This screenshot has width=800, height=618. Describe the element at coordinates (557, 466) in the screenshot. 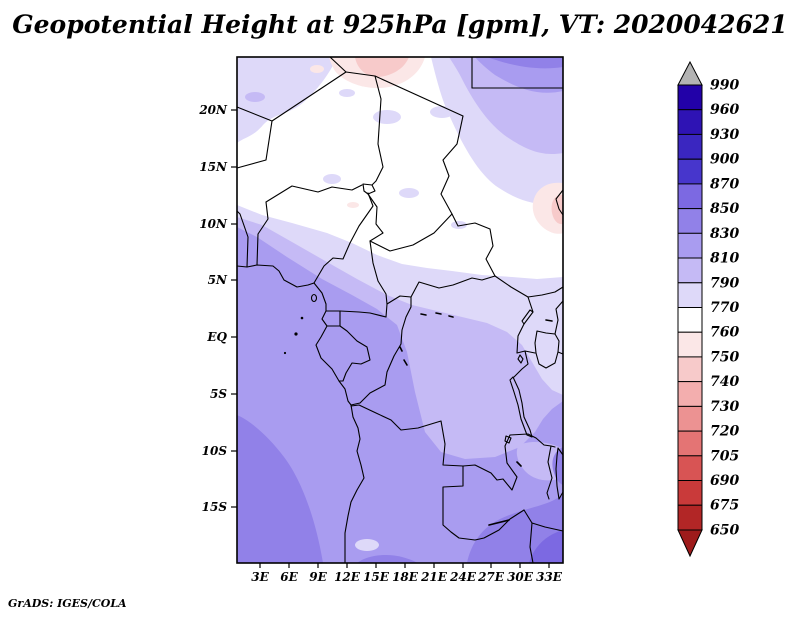

I see `field-band-830-850-rightedge` at that location.